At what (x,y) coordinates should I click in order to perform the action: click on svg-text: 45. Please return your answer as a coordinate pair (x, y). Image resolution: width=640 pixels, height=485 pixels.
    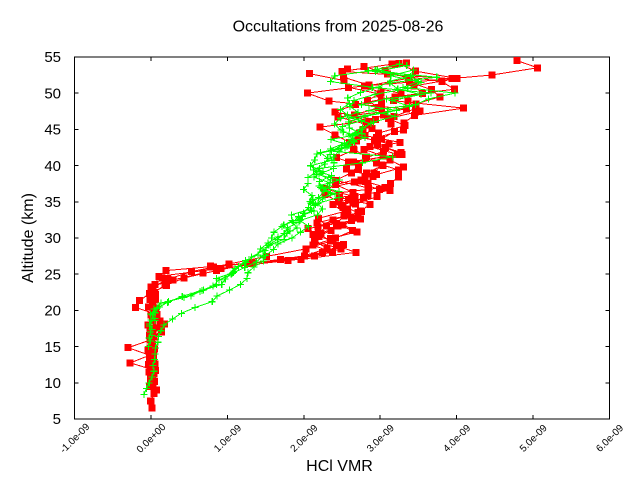
    Looking at the image, I should click on (52, 130).